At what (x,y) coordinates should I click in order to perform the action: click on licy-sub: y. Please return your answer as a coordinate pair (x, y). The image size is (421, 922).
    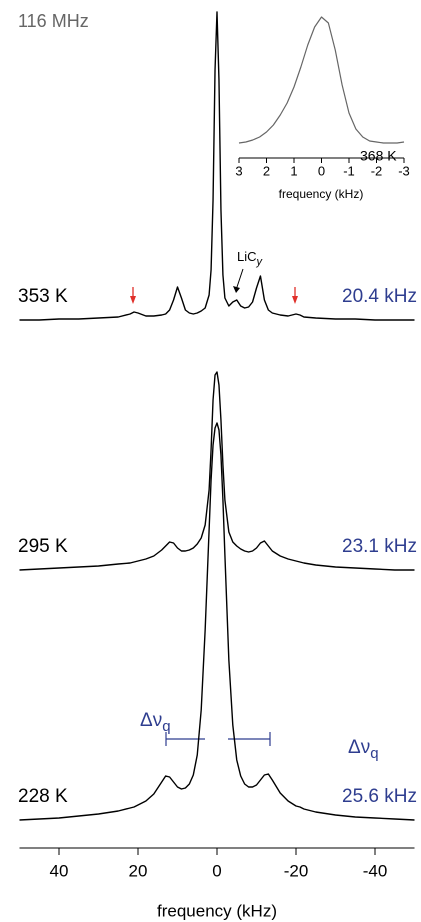
    Looking at the image, I should click on (260, 262).